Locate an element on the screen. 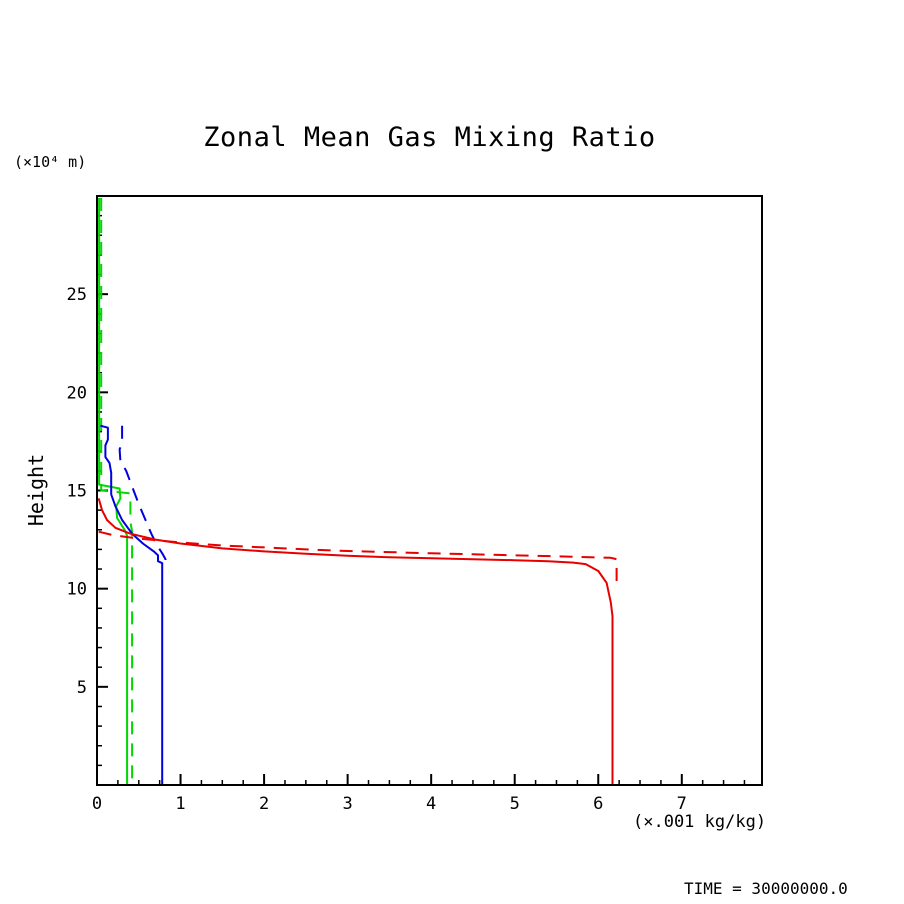 This screenshot has width=904, height=904. x-tick-label: 7 is located at coordinates (682, 804).